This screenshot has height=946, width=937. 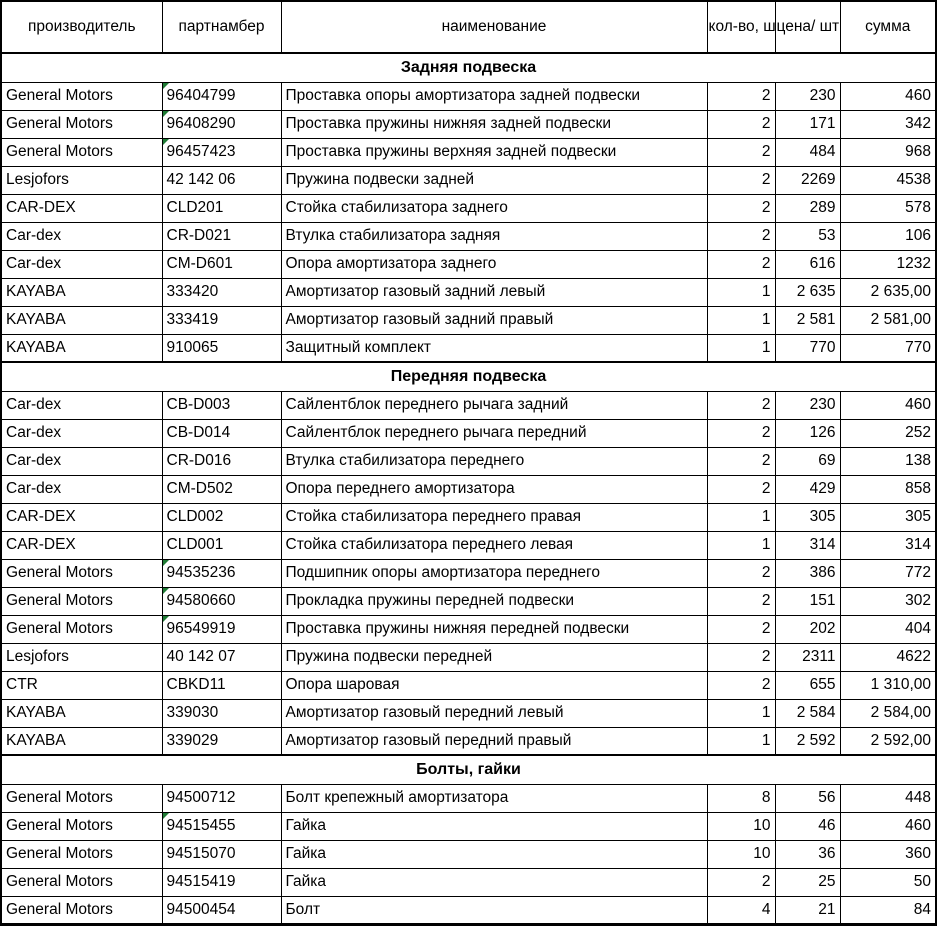 What do you see at coordinates (888, 208) in the screenshot?
I see `cell-sum: 578` at bounding box center [888, 208].